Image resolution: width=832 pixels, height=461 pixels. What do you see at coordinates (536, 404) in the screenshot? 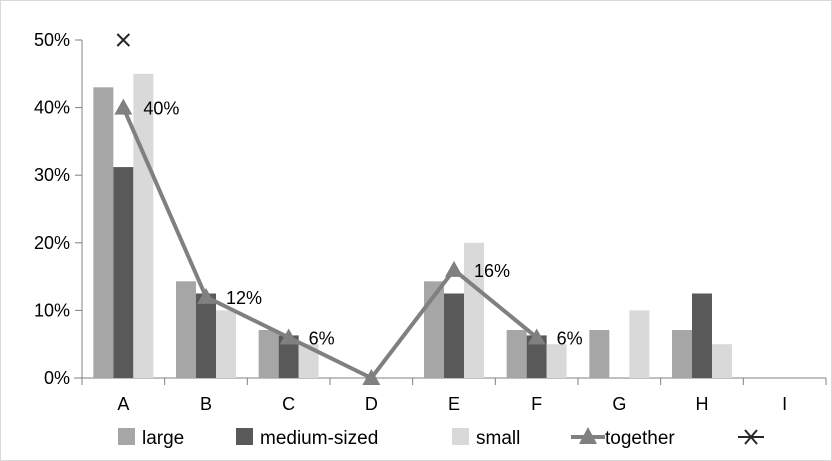
I see `category-label: F` at bounding box center [536, 404].